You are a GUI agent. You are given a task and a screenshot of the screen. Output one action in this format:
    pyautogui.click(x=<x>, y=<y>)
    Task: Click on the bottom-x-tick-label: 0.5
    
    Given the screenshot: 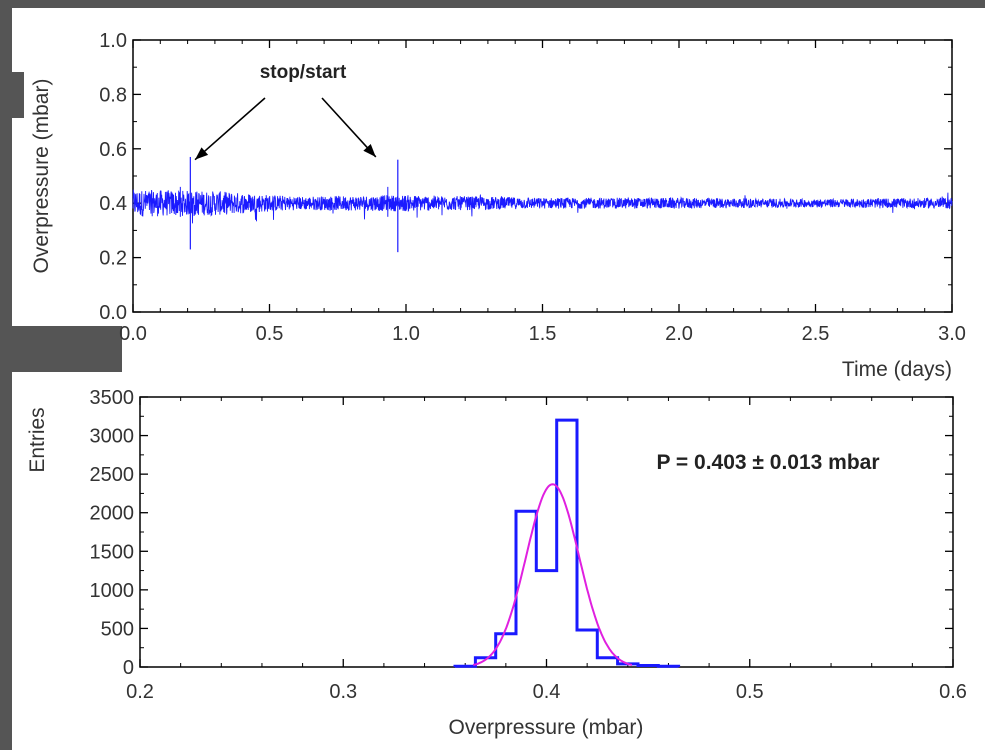 What is the action you would take?
    pyautogui.click(x=750, y=692)
    